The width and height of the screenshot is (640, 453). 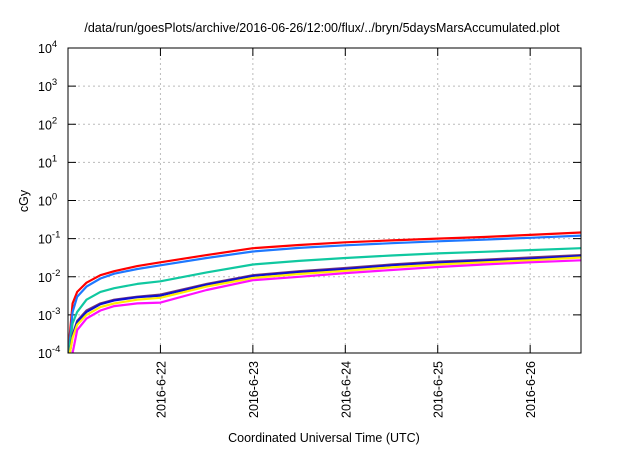 What do you see at coordinates (49, 352) in the screenshot?
I see `y-tick-label: 10⁻⁴` at bounding box center [49, 352].